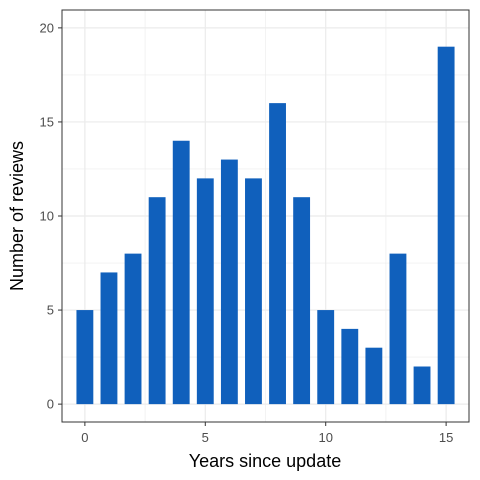 Image resolution: width=480 pixels, height=480 pixels. Describe the element at coordinates (325, 437) in the screenshot. I see `x-tick-label: 10` at that location.